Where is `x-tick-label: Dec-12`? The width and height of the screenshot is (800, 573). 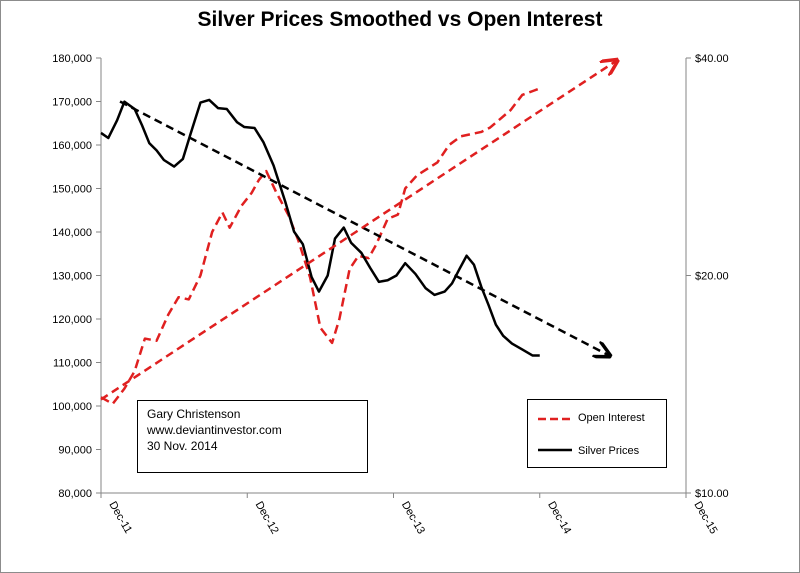
x-tick-label: Dec-12 is located at coordinates (267, 518).